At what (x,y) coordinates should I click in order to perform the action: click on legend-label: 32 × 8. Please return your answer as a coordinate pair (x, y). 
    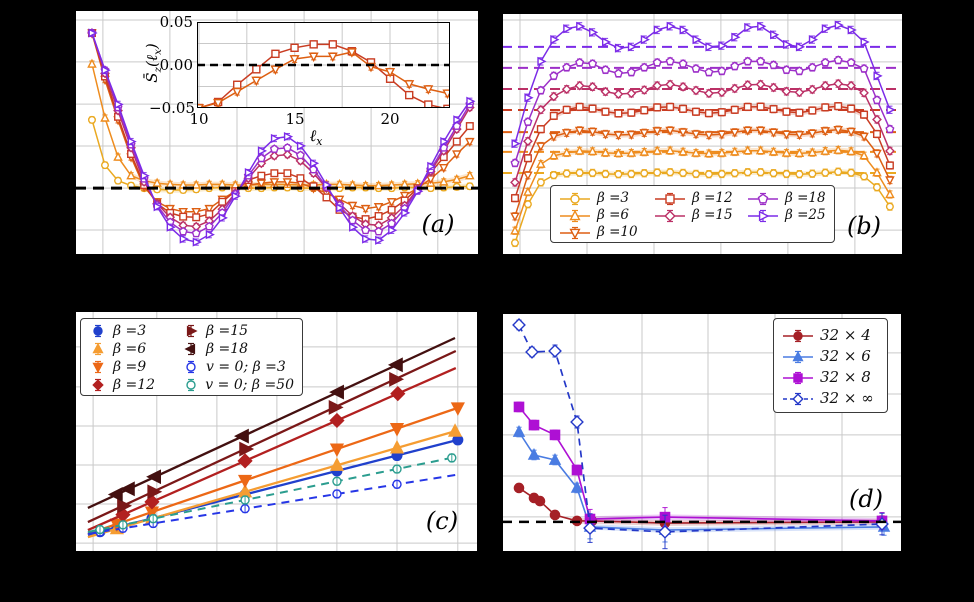
    Looking at the image, I should click on (845, 377).